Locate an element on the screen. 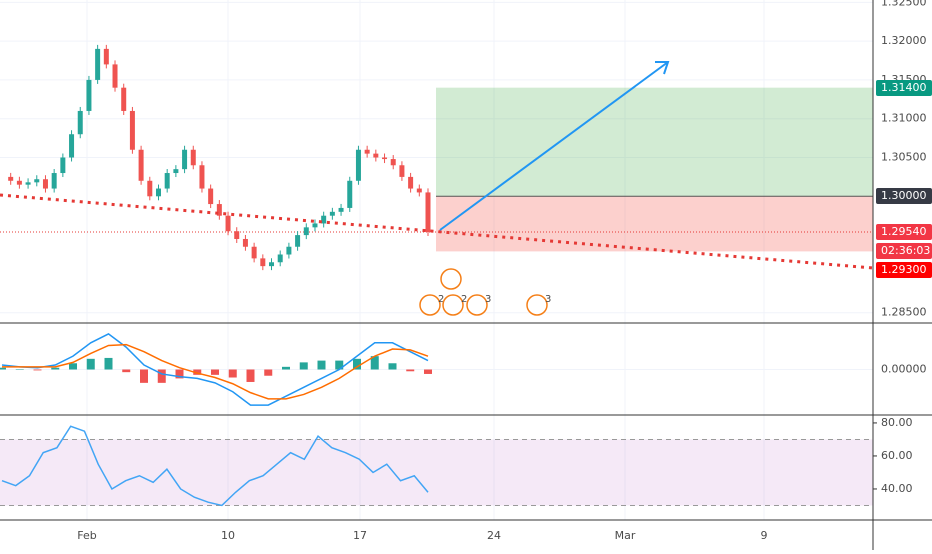  signal-line is located at coordinates (215, 371).